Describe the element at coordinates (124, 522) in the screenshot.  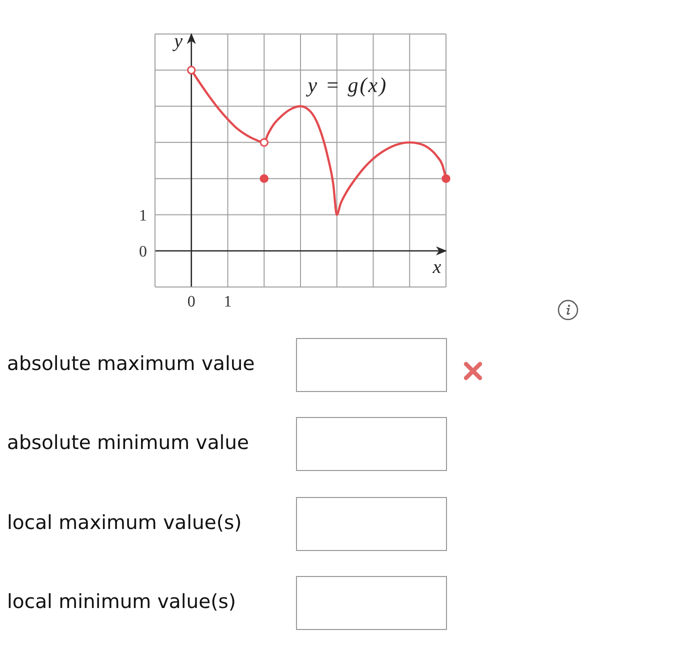
I see `text: local maximum value(s)` at that location.